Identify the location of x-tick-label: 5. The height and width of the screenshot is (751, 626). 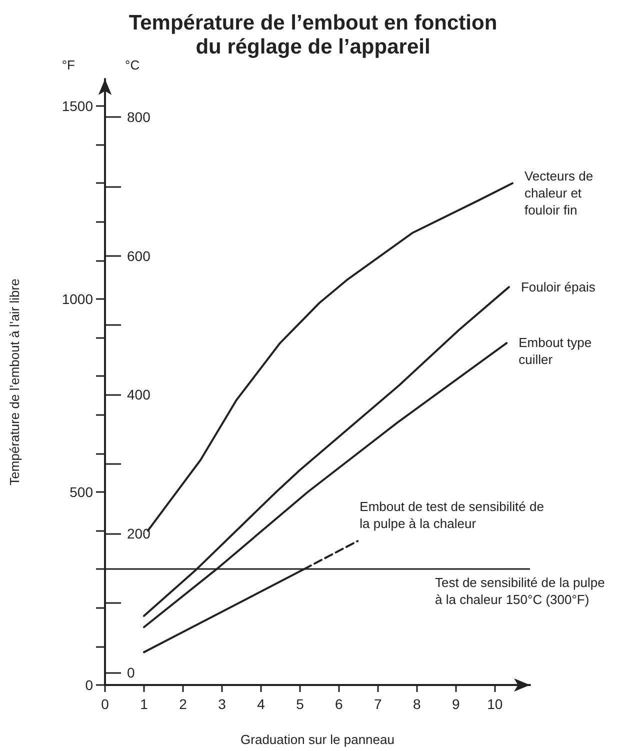
(300, 704).